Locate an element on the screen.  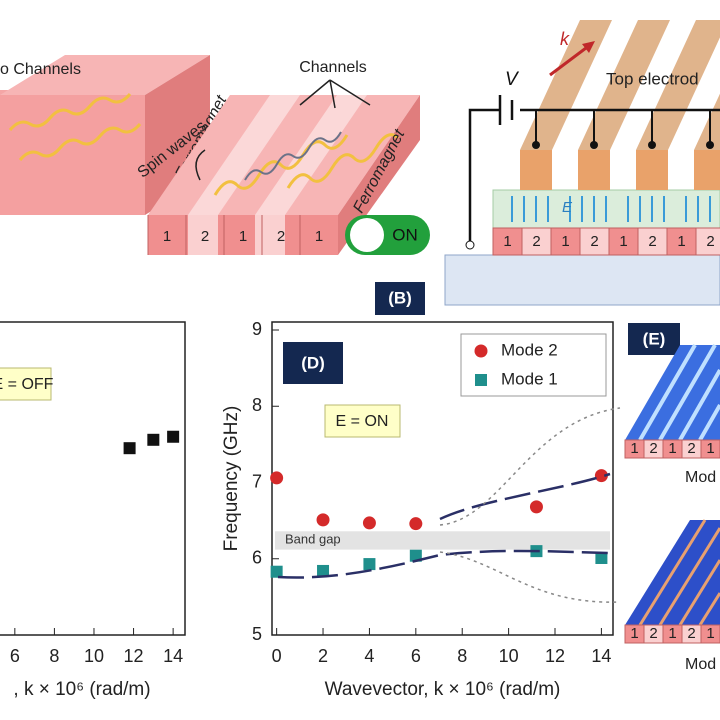
legend-label: Mode 2 is located at coordinates (529, 349).